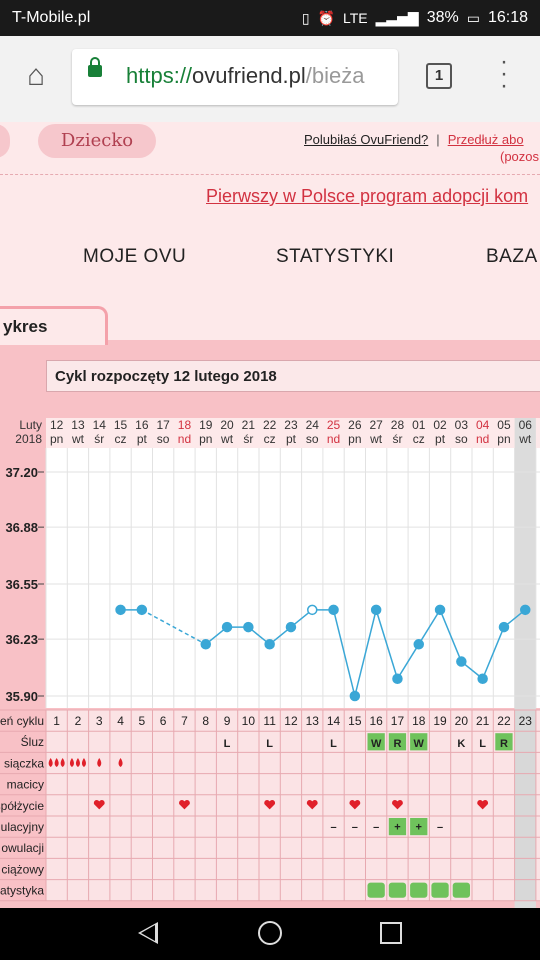  I want to click on top-links: Polubiłaś OvuFriend? | Przedłuż abo, so click(414, 139).